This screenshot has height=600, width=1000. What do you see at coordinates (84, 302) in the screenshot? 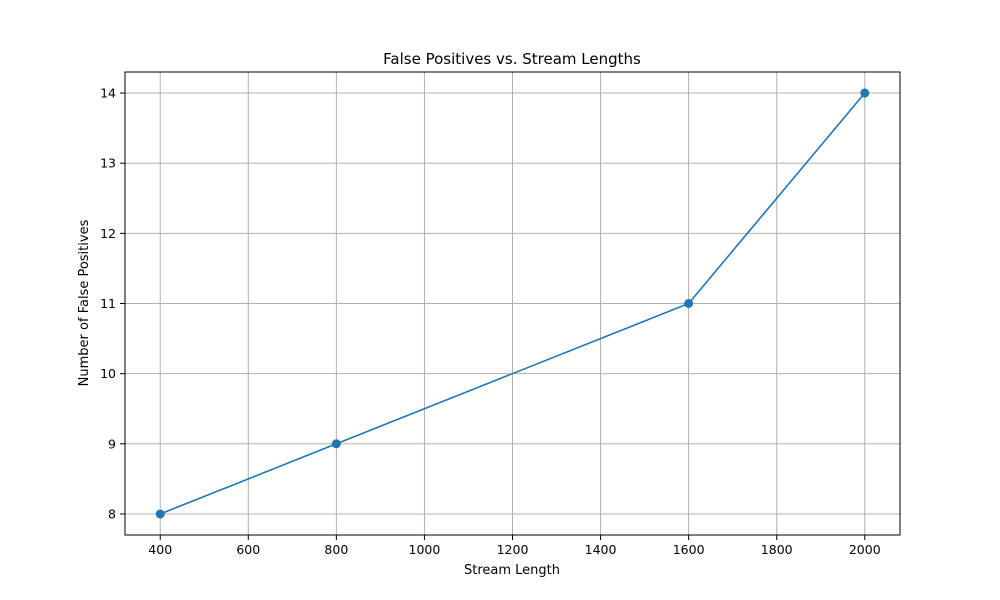
I see `y-axis-label: Number of False Positives` at bounding box center [84, 302].